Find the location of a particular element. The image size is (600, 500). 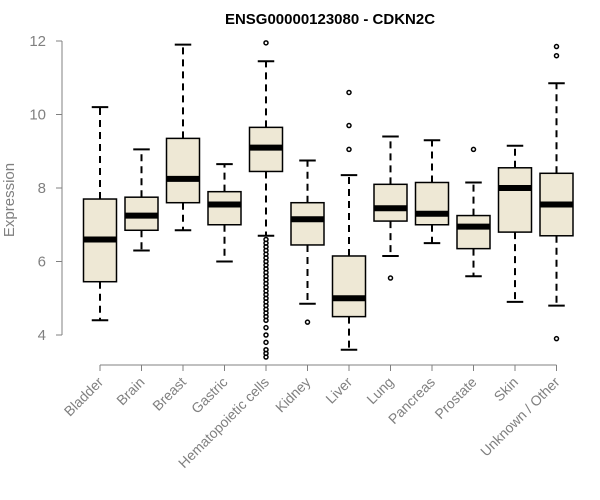

x-tick-label: Brain is located at coordinates (130, 391).